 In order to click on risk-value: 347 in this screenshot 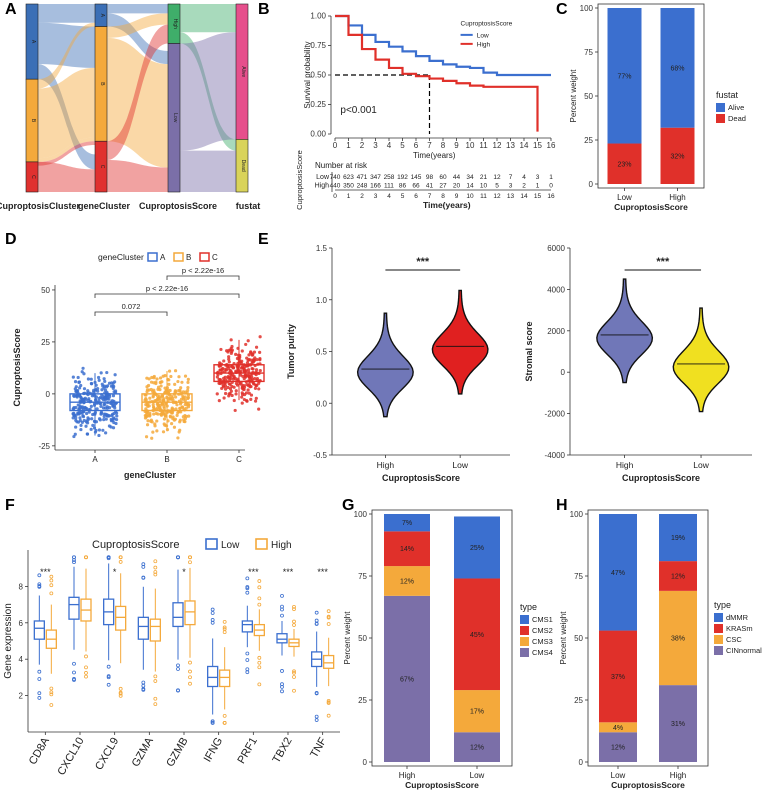, I will do `click(375, 177)`.